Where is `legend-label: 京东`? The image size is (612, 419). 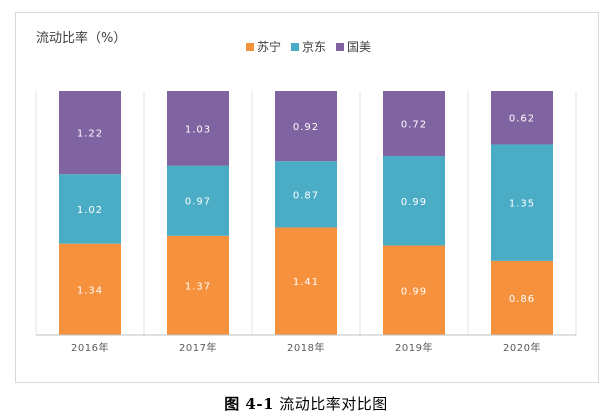 legend-label: 京东 is located at coordinates (314, 47).